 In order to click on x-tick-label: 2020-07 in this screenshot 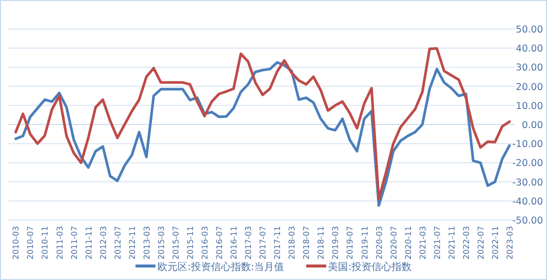, I will do `click(393, 243)`.